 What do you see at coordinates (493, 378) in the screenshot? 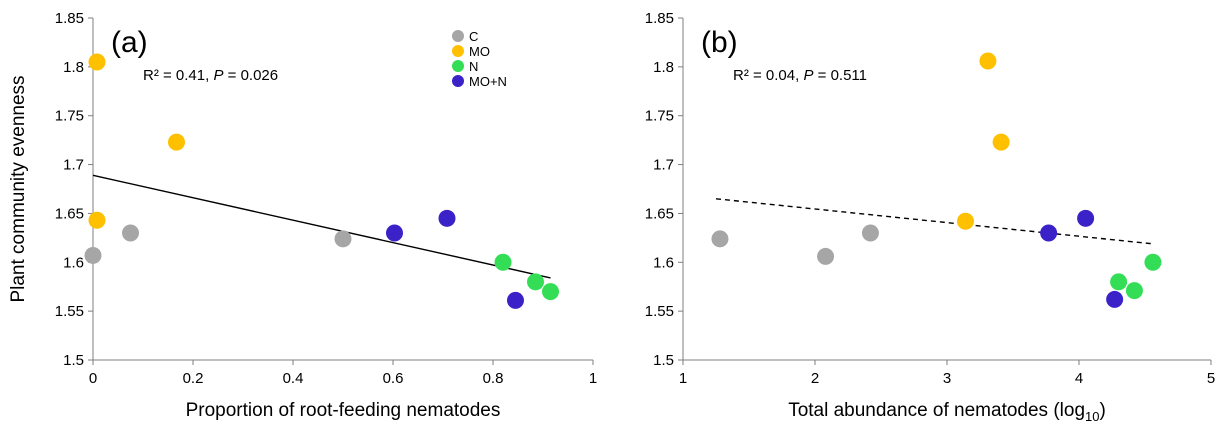
I see `x-tick-label: 0.8` at bounding box center [493, 378].